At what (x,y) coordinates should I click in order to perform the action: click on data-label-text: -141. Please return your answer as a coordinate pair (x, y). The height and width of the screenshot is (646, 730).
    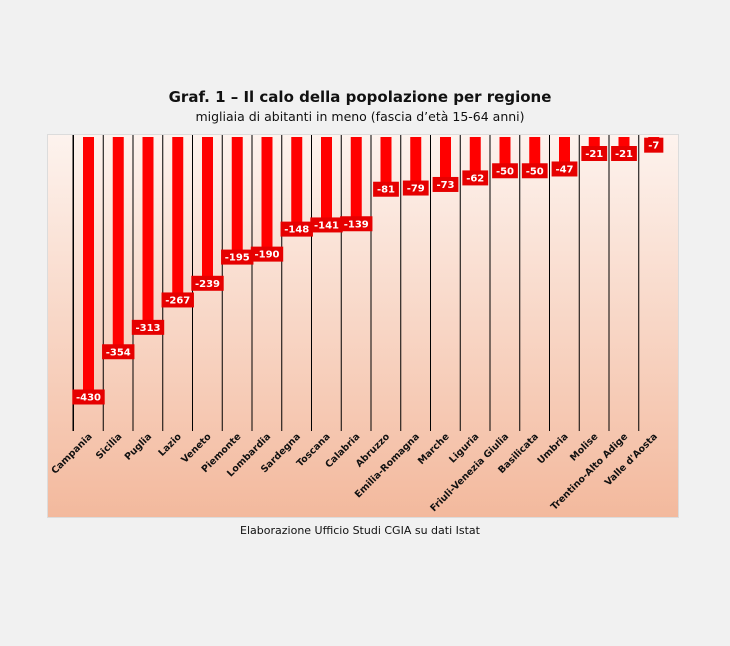
    Looking at the image, I should click on (326, 225).